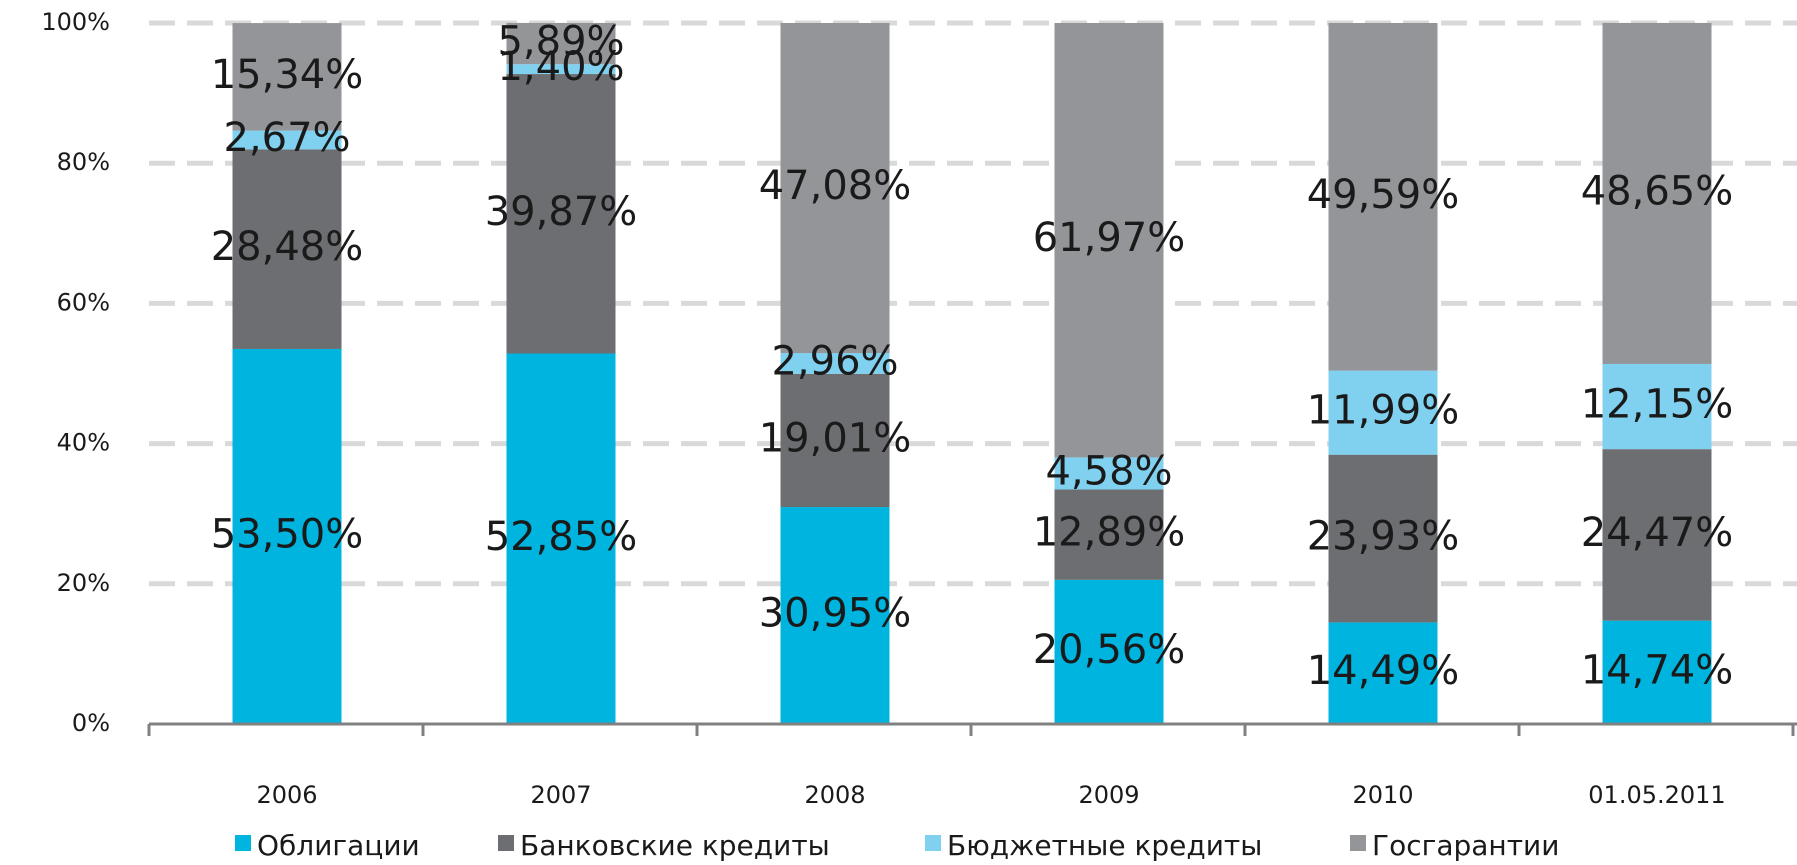  I want to click on data-label: 53,50%, so click(287, 534).